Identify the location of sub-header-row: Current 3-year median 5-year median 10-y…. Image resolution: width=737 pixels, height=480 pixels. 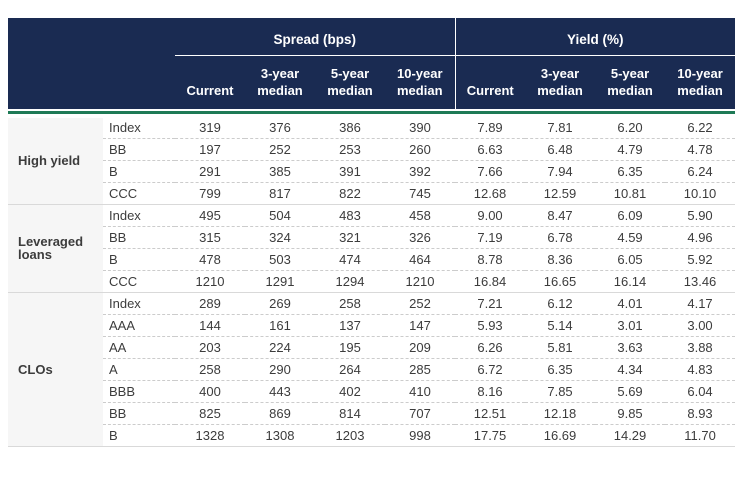
(372, 82).